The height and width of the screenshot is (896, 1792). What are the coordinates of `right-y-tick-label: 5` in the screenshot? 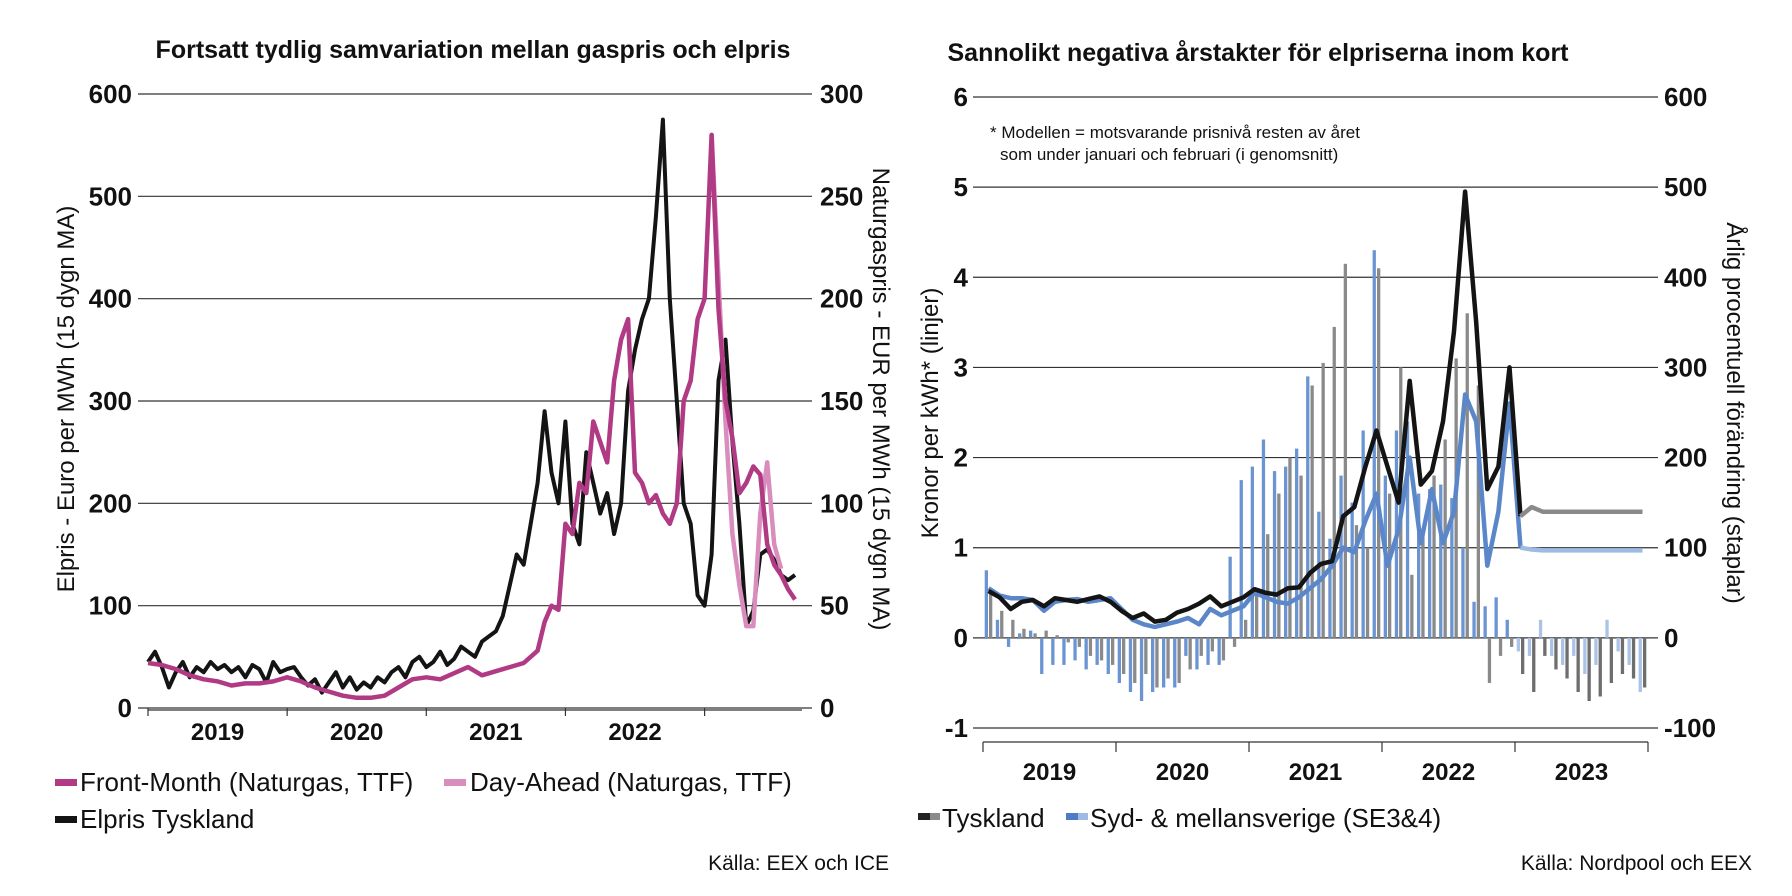 It's located at (961, 187).